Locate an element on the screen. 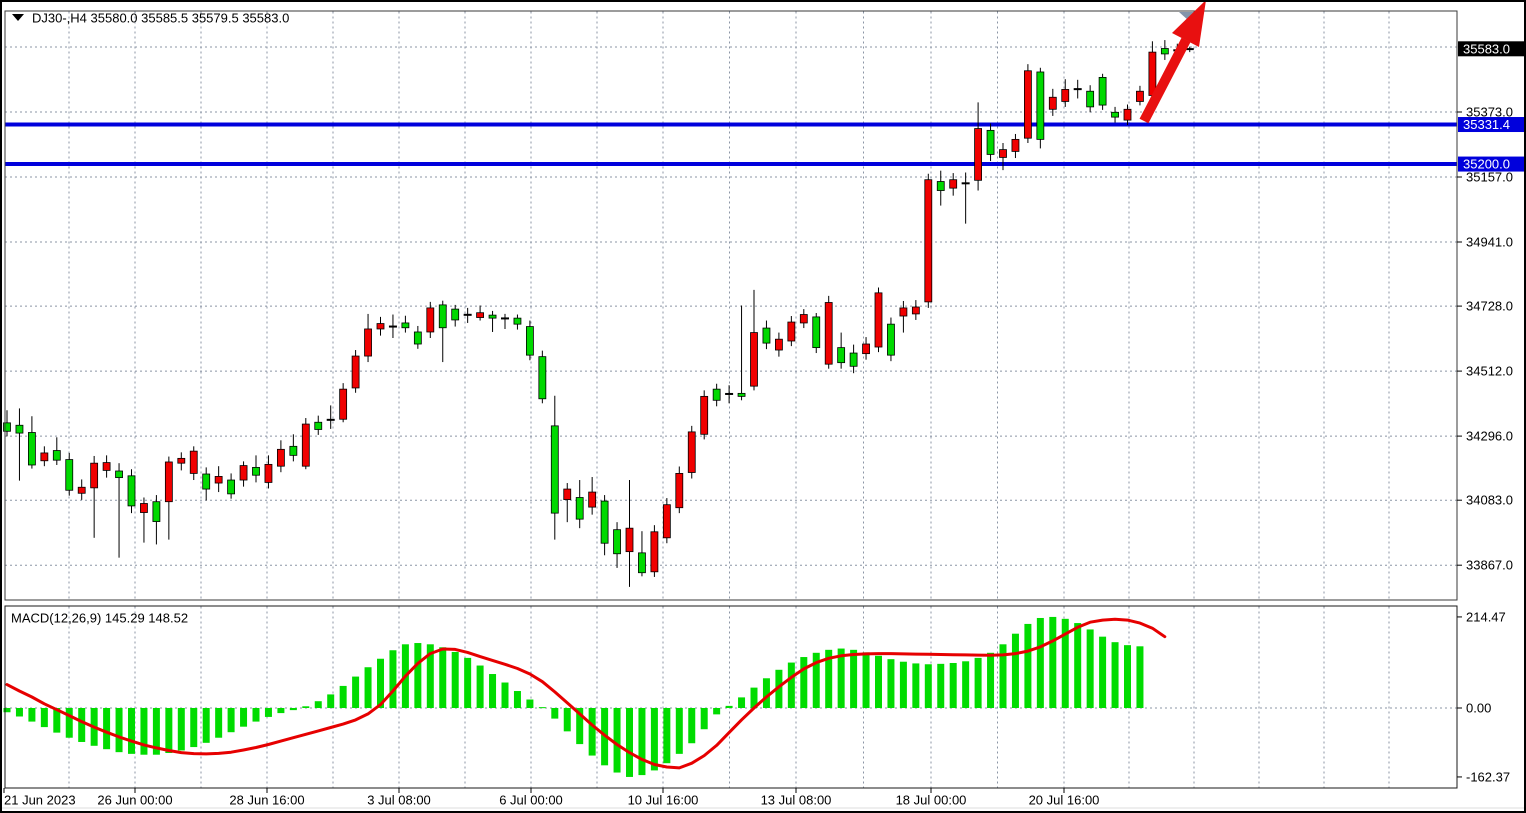  macd-axis-label: 214.47 is located at coordinates (1486, 616).